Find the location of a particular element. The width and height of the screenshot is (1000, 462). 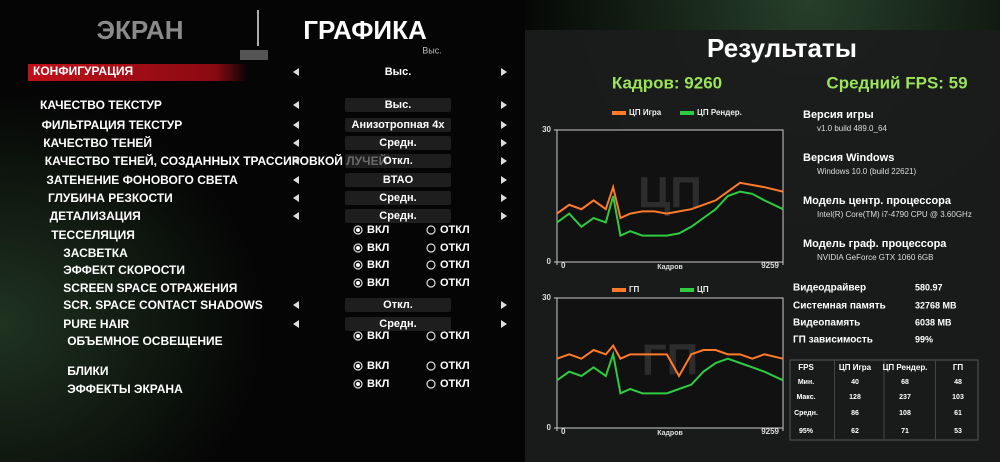

setting-label: ЗАСВЕТКА is located at coordinates (95, 253).